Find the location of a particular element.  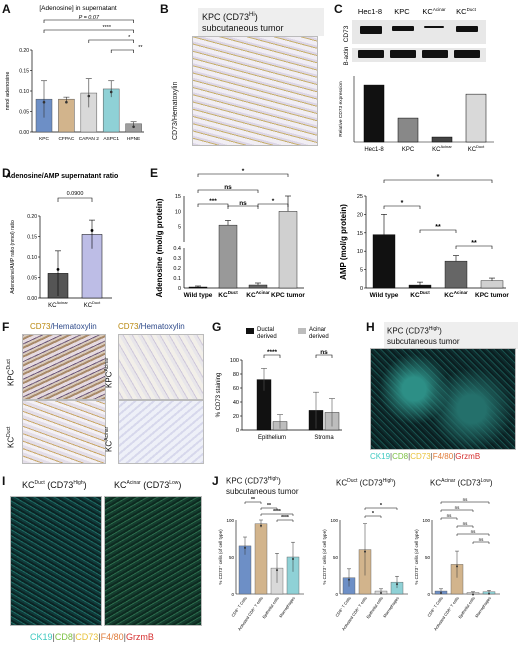

chart-e-left-sig-label: ns is located at coordinates (228, 187).